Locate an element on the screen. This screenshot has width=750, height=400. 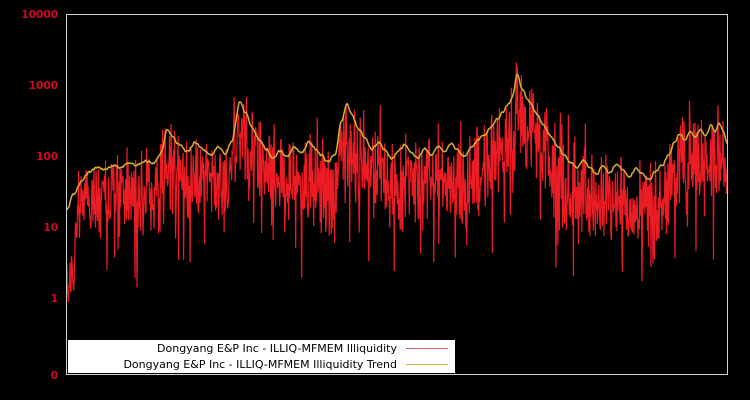
y-axis-tick-1: 1 is located at coordinates (54, 298).